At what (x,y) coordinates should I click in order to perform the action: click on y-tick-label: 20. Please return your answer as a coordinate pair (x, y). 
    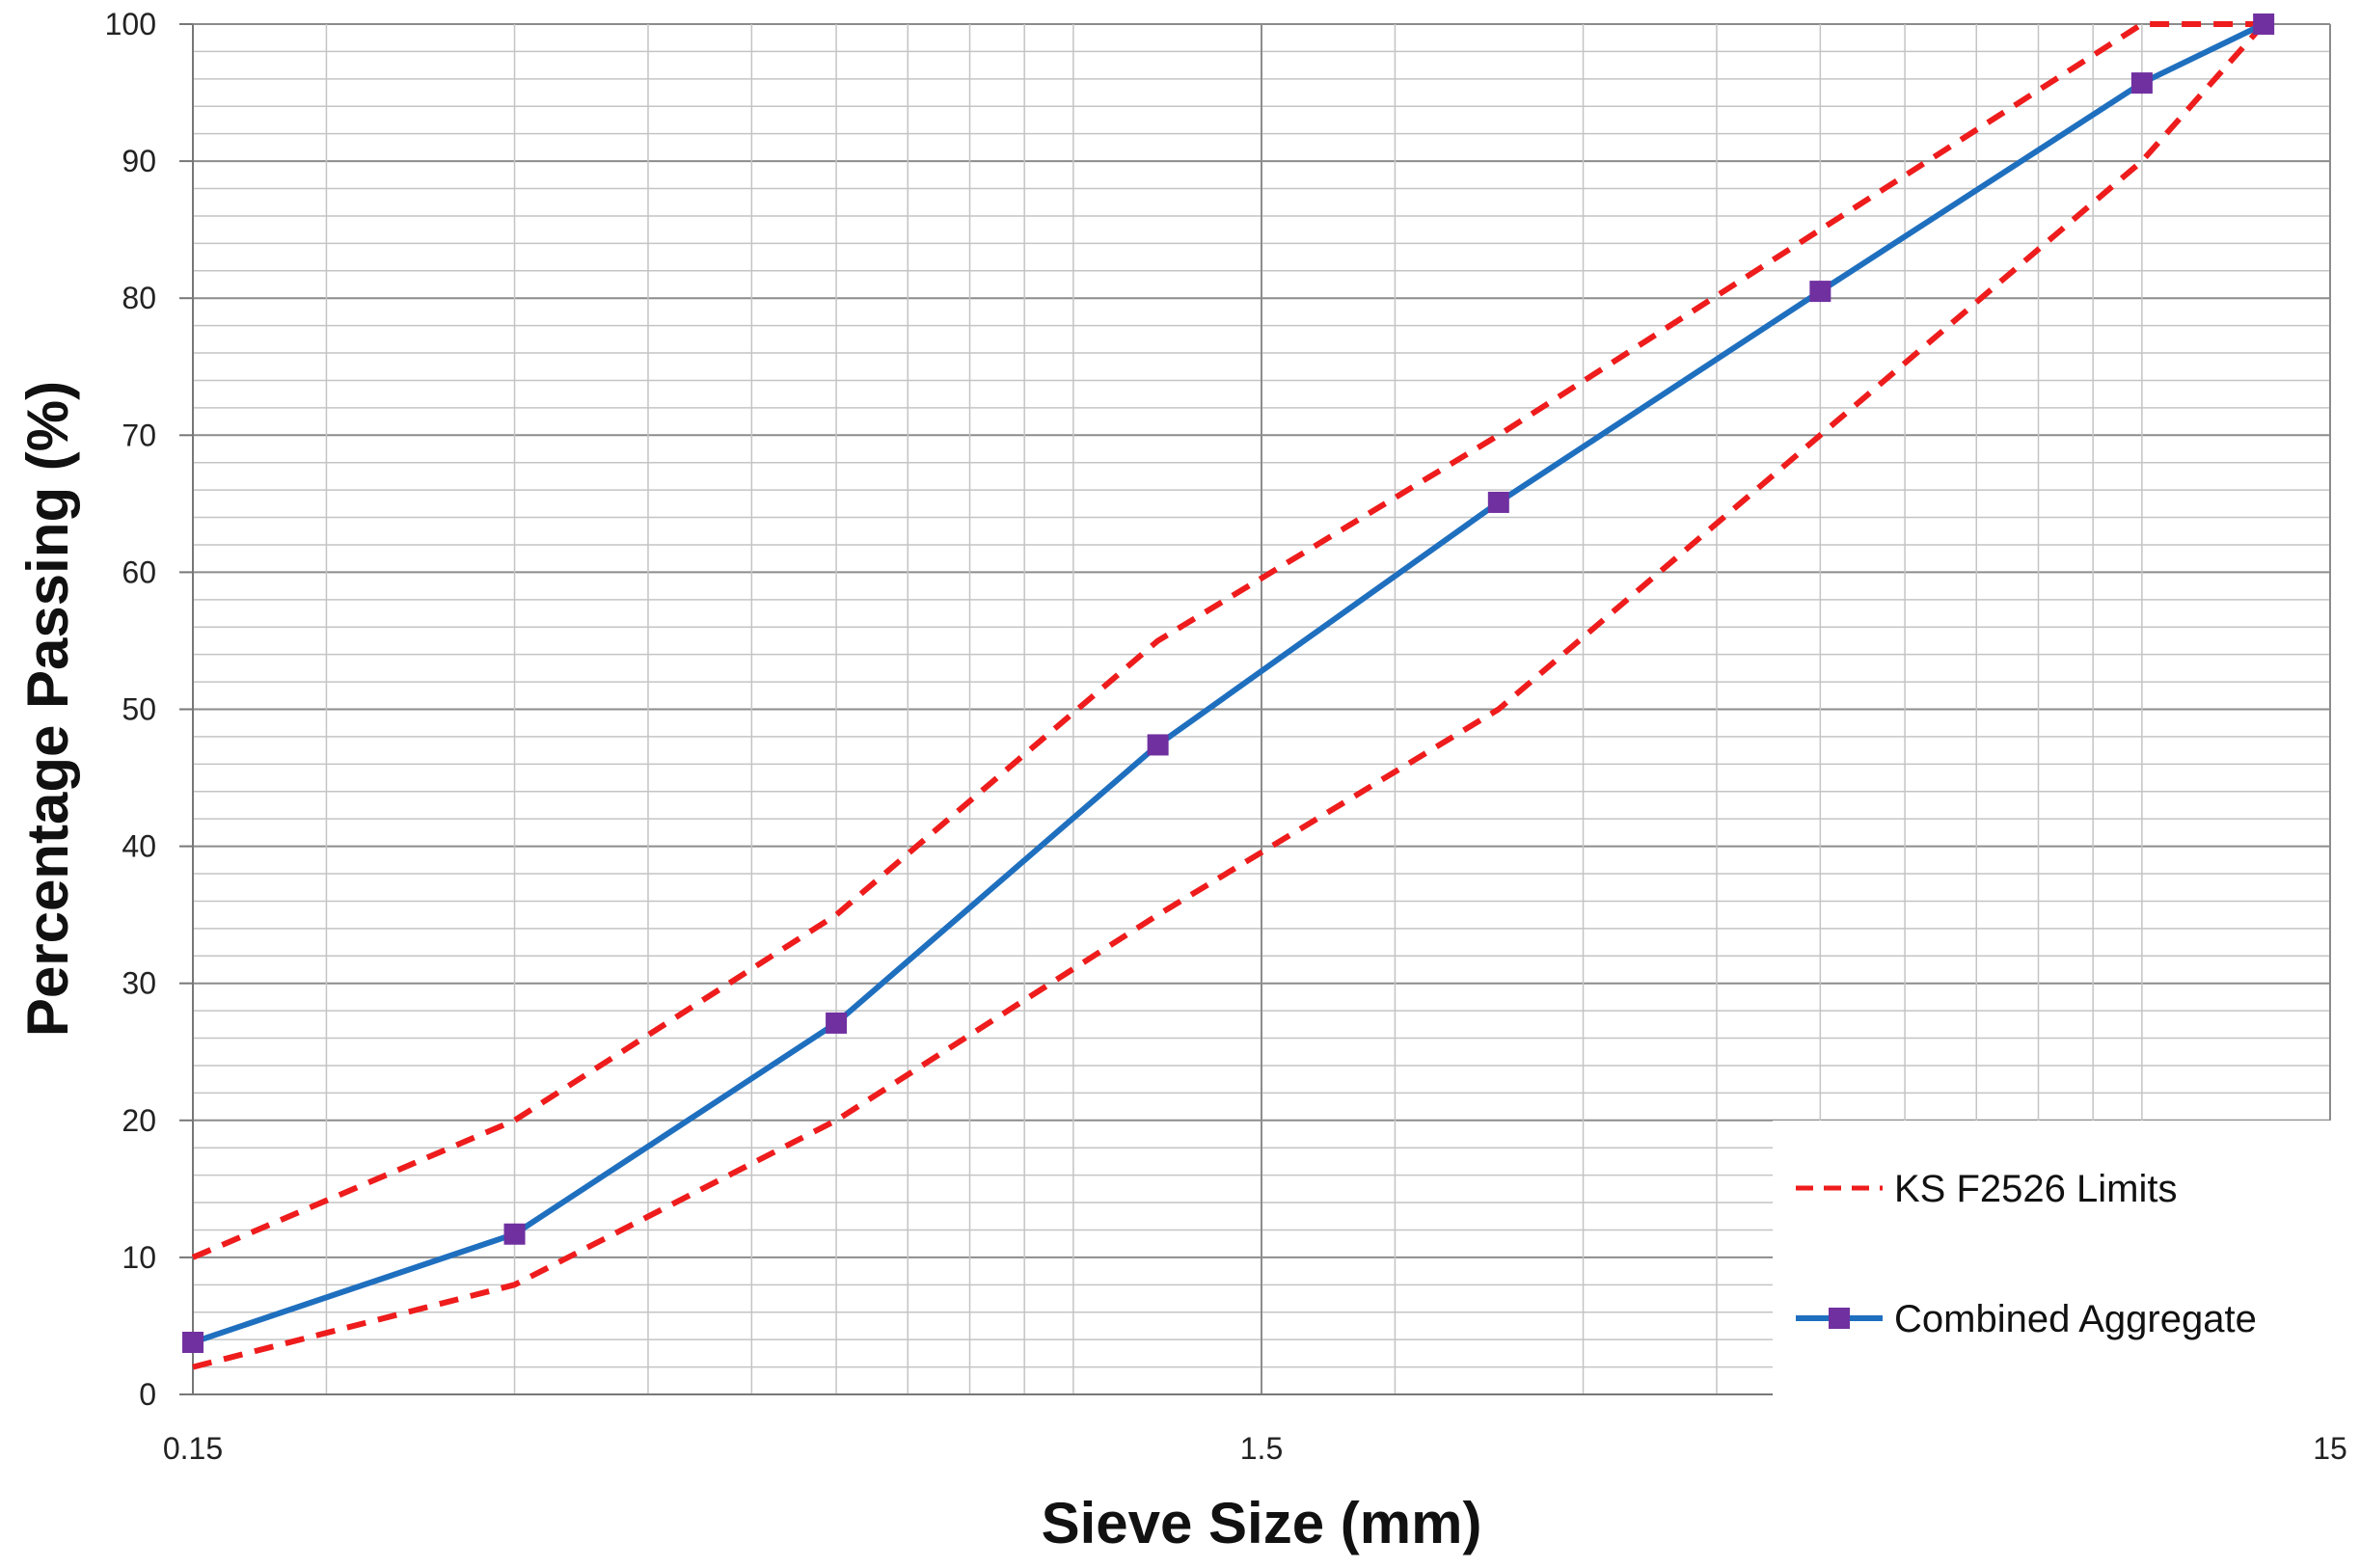
    Looking at the image, I should click on (139, 1120).